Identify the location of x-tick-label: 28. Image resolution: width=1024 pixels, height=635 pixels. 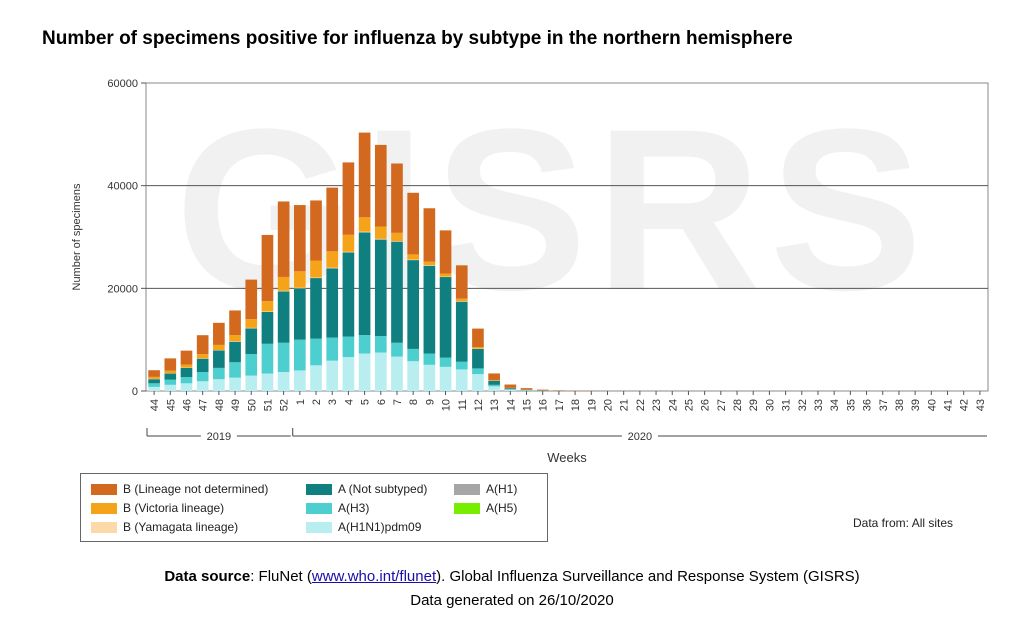
(738, 405).